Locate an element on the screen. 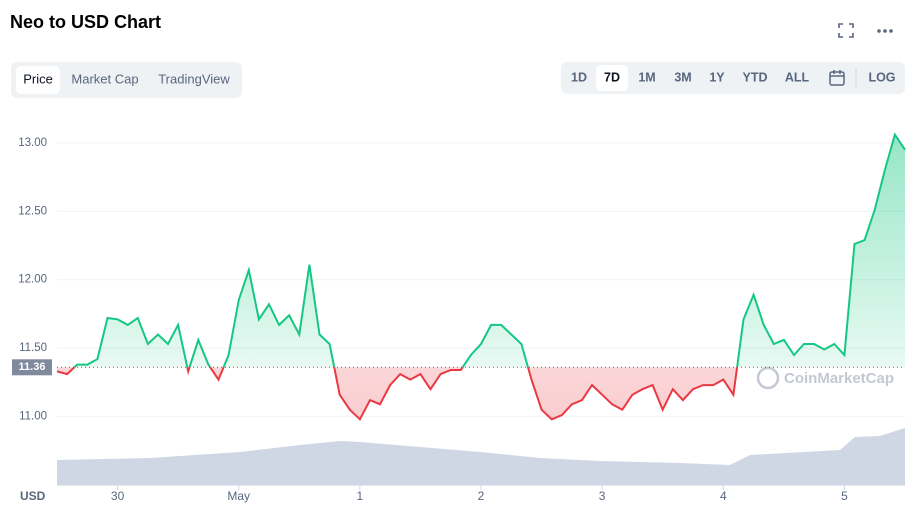  y-tick-label: 13.00 is located at coordinates (32, 143).